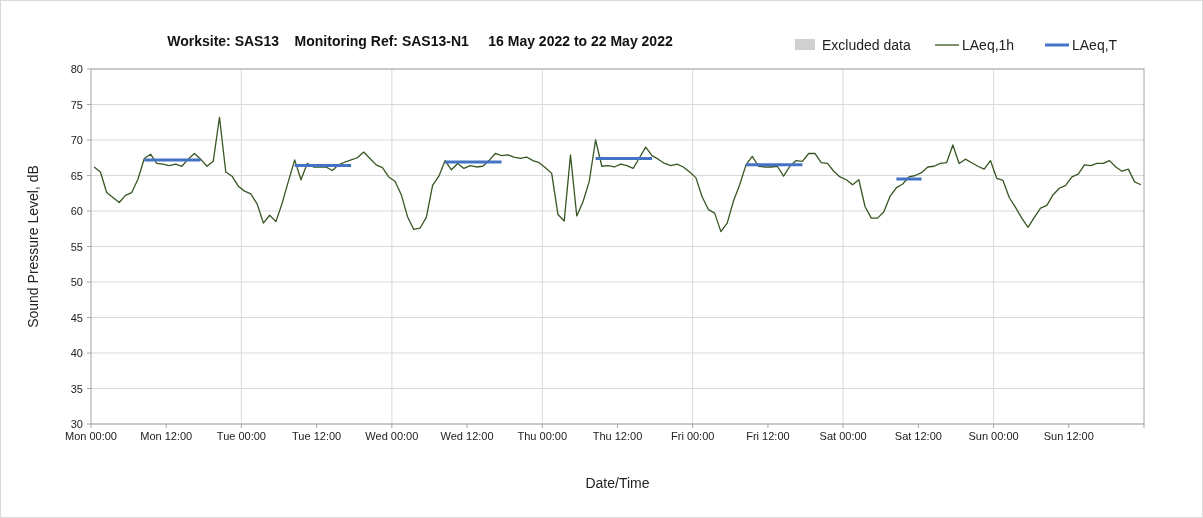 The width and height of the screenshot is (1203, 518). What do you see at coordinates (241, 436) in the screenshot?
I see `x-tick-label: Tue 00:00` at bounding box center [241, 436].